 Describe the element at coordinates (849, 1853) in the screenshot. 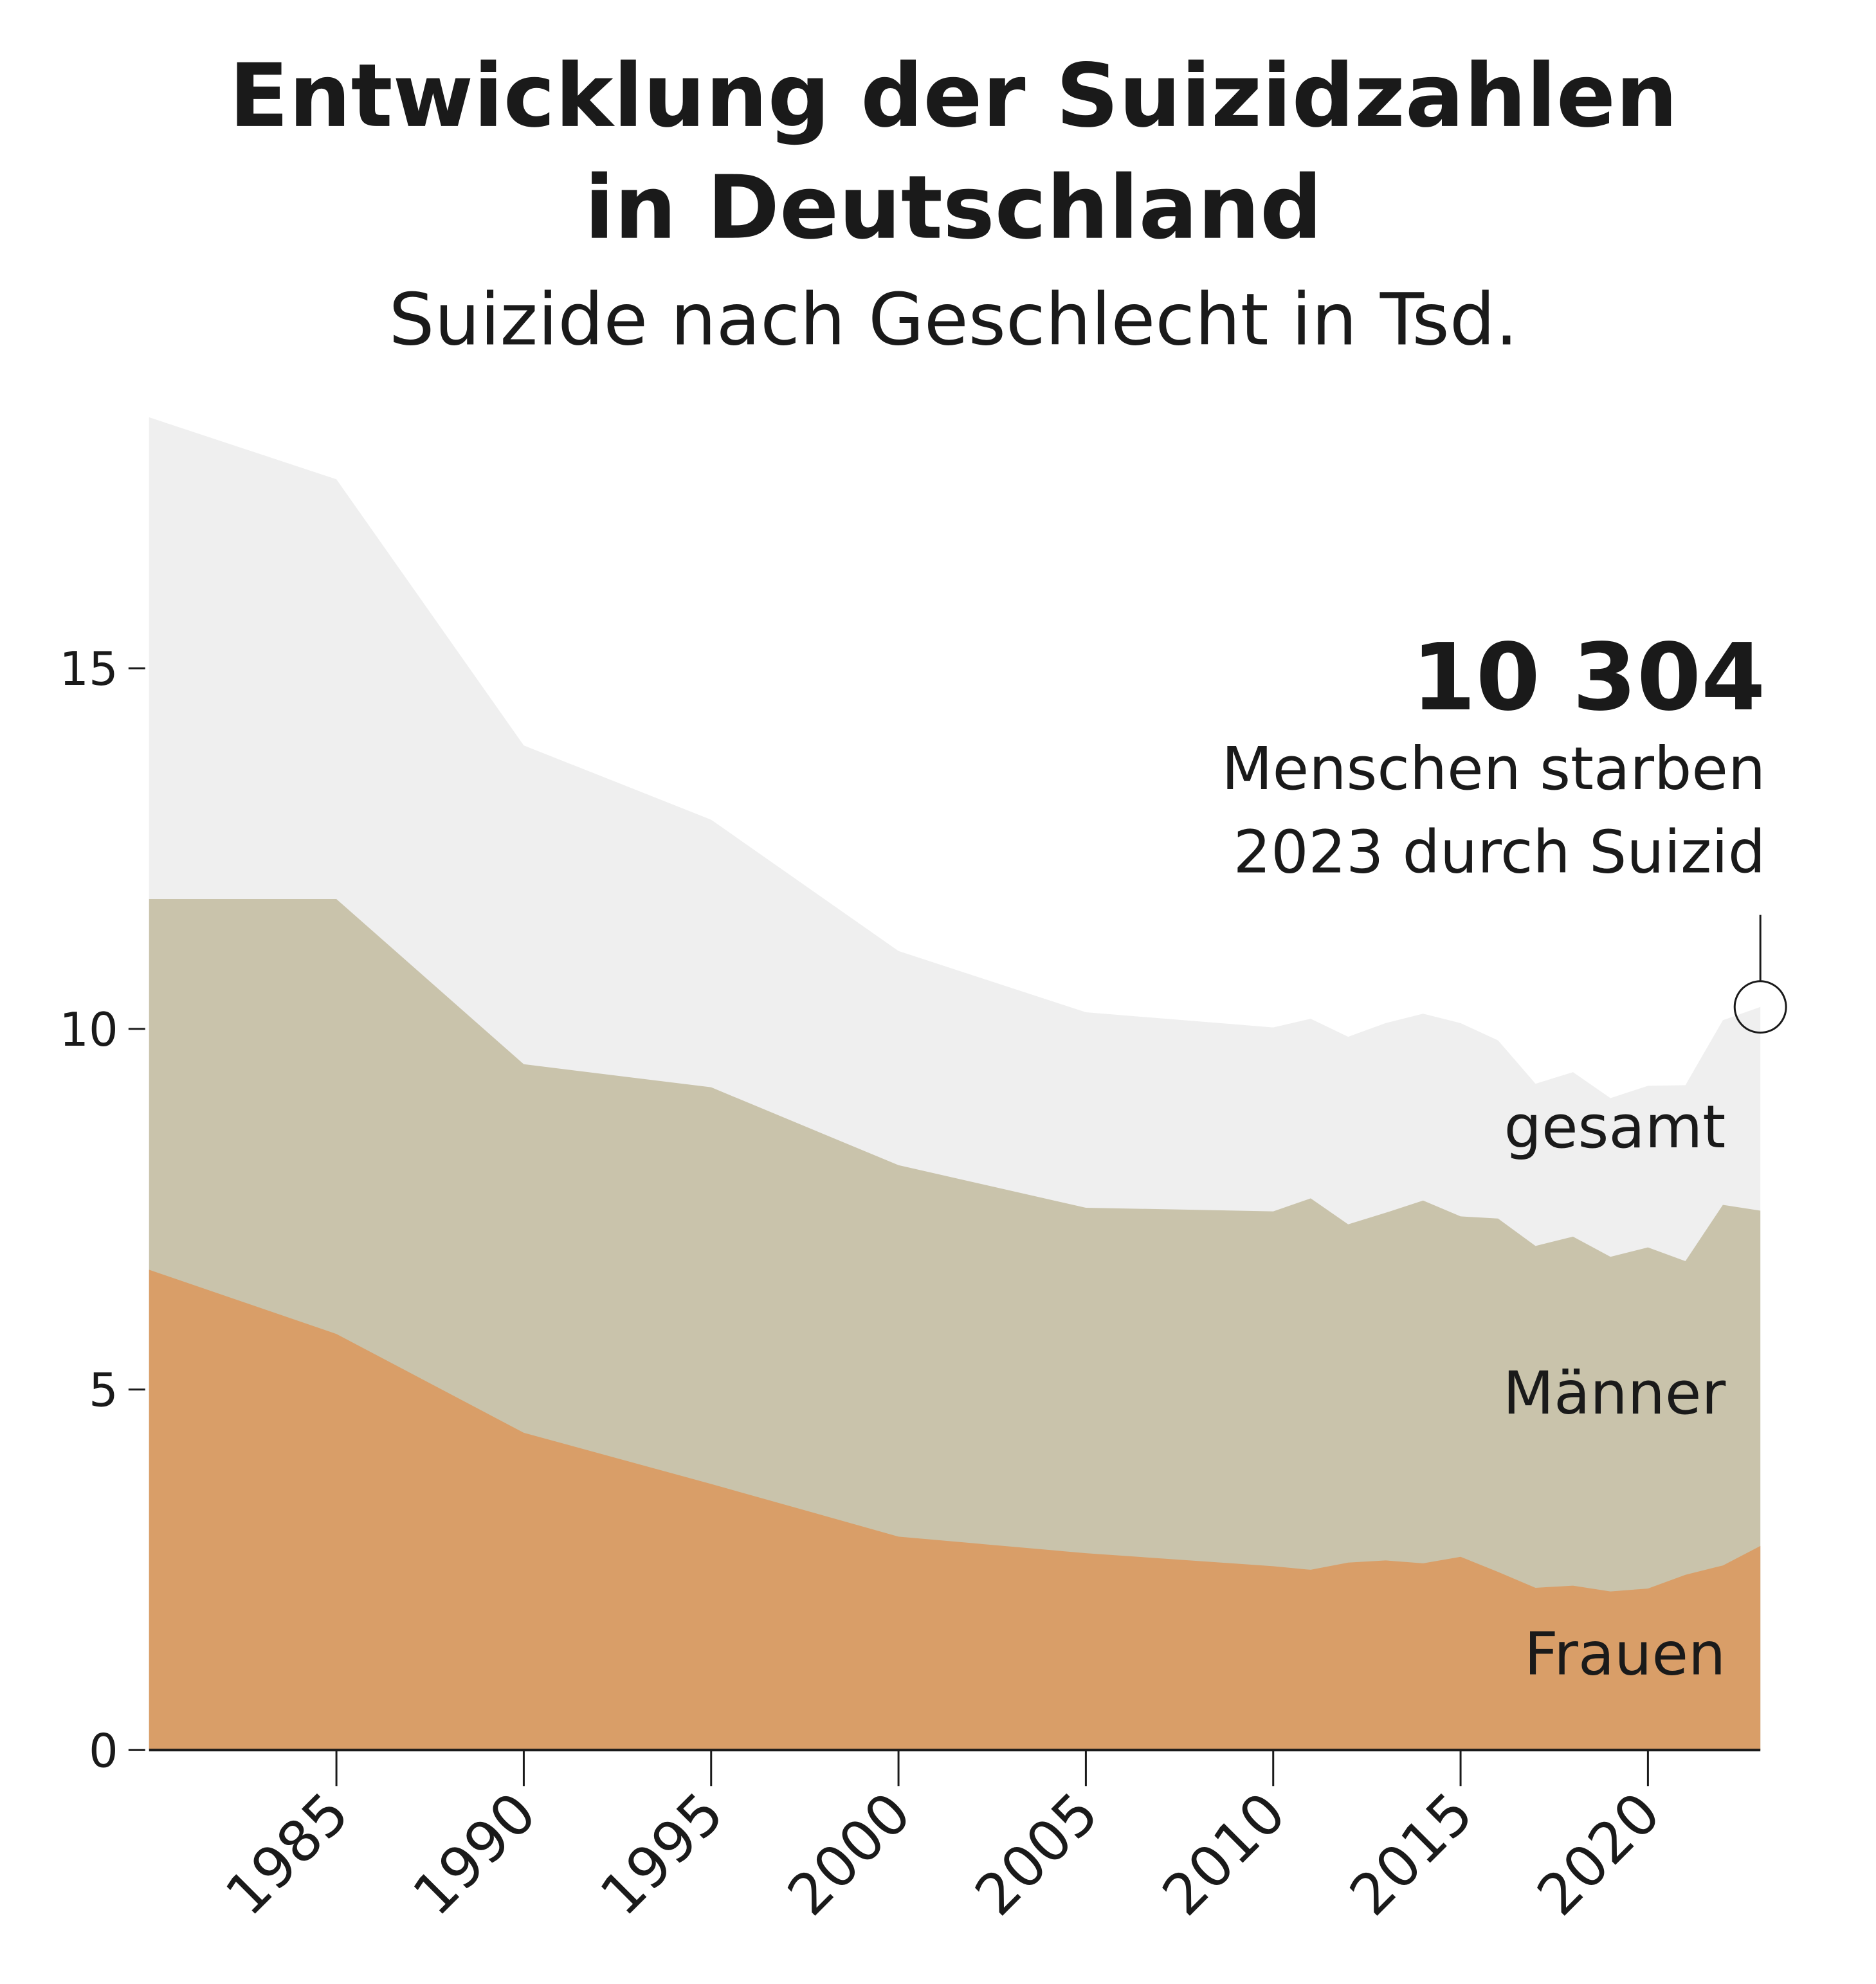

I see `x-tick-label: 2000` at that location.